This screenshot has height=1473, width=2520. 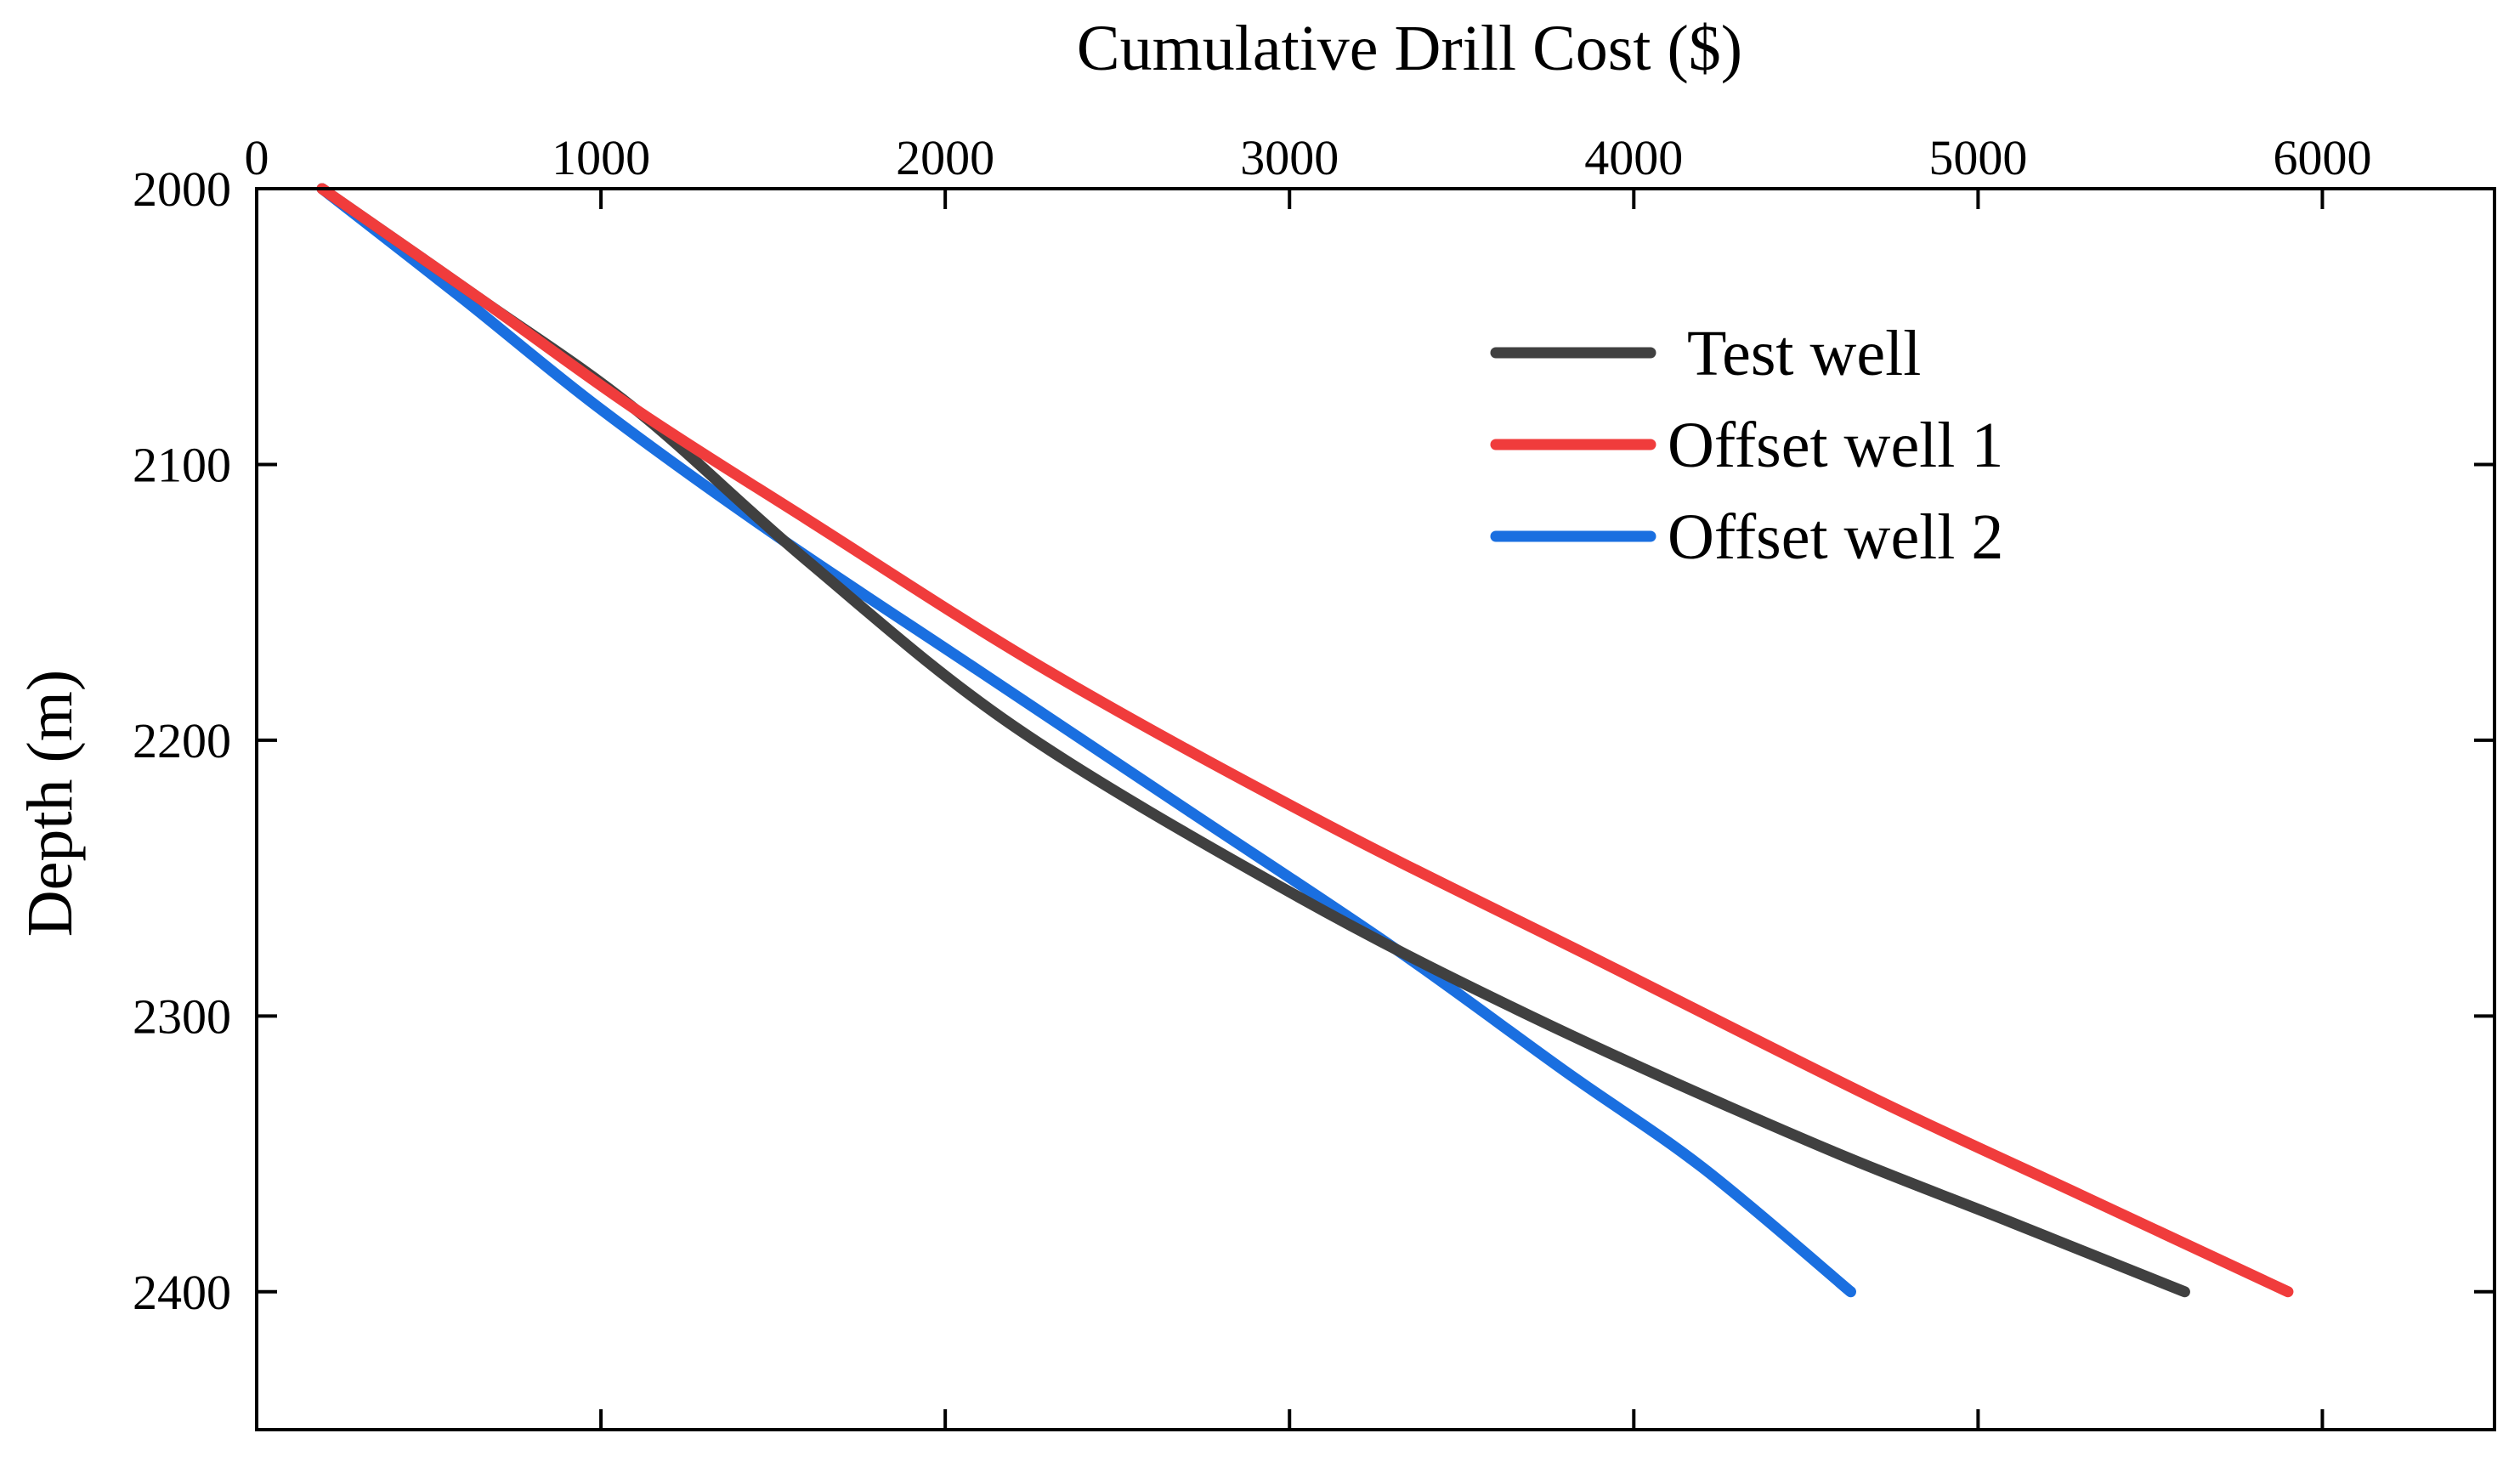 What do you see at coordinates (182, 189) in the screenshot?
I see `y-tick-label: 2000` at bounding box center [182, 189].